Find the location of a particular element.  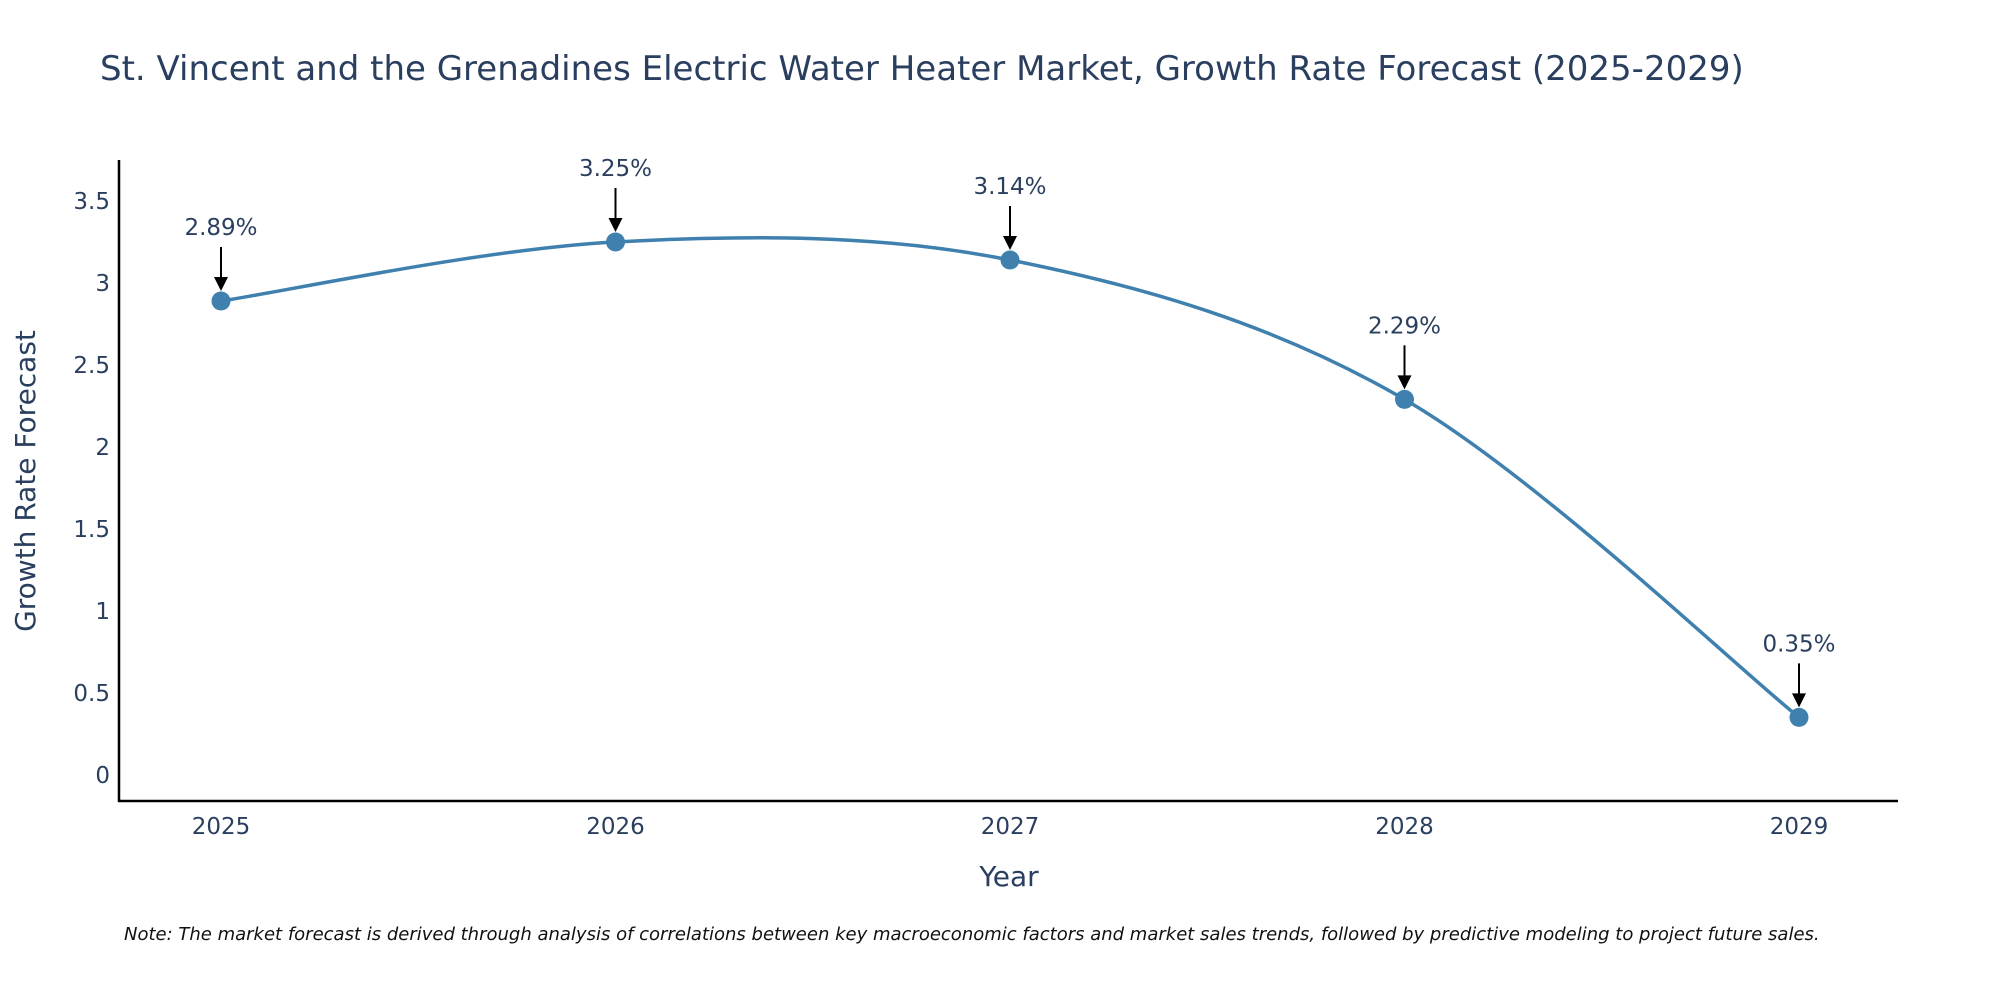

y-tick-label: 2.5 is located at coordinates (91, 366).